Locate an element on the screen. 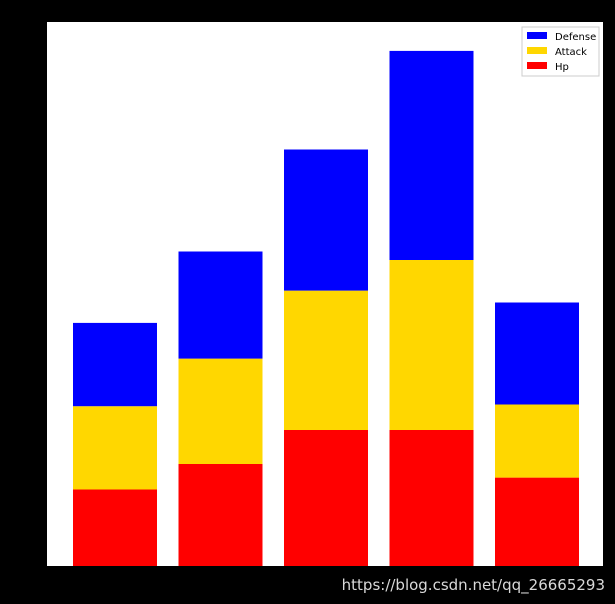 The image size is (615, 604). legend-swatch-attack is located at coordinates (537, 50).